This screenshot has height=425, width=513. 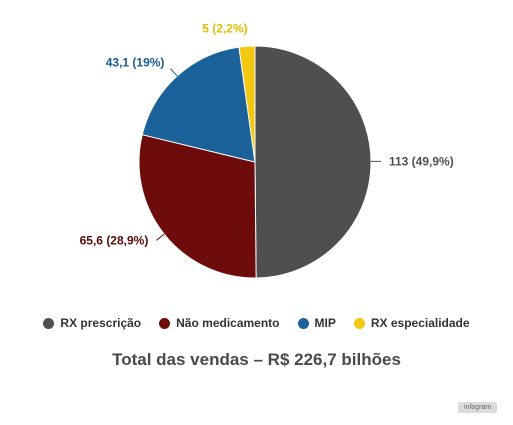 I want to click on infogram-badge: infogram, so click(x=478, y=407).